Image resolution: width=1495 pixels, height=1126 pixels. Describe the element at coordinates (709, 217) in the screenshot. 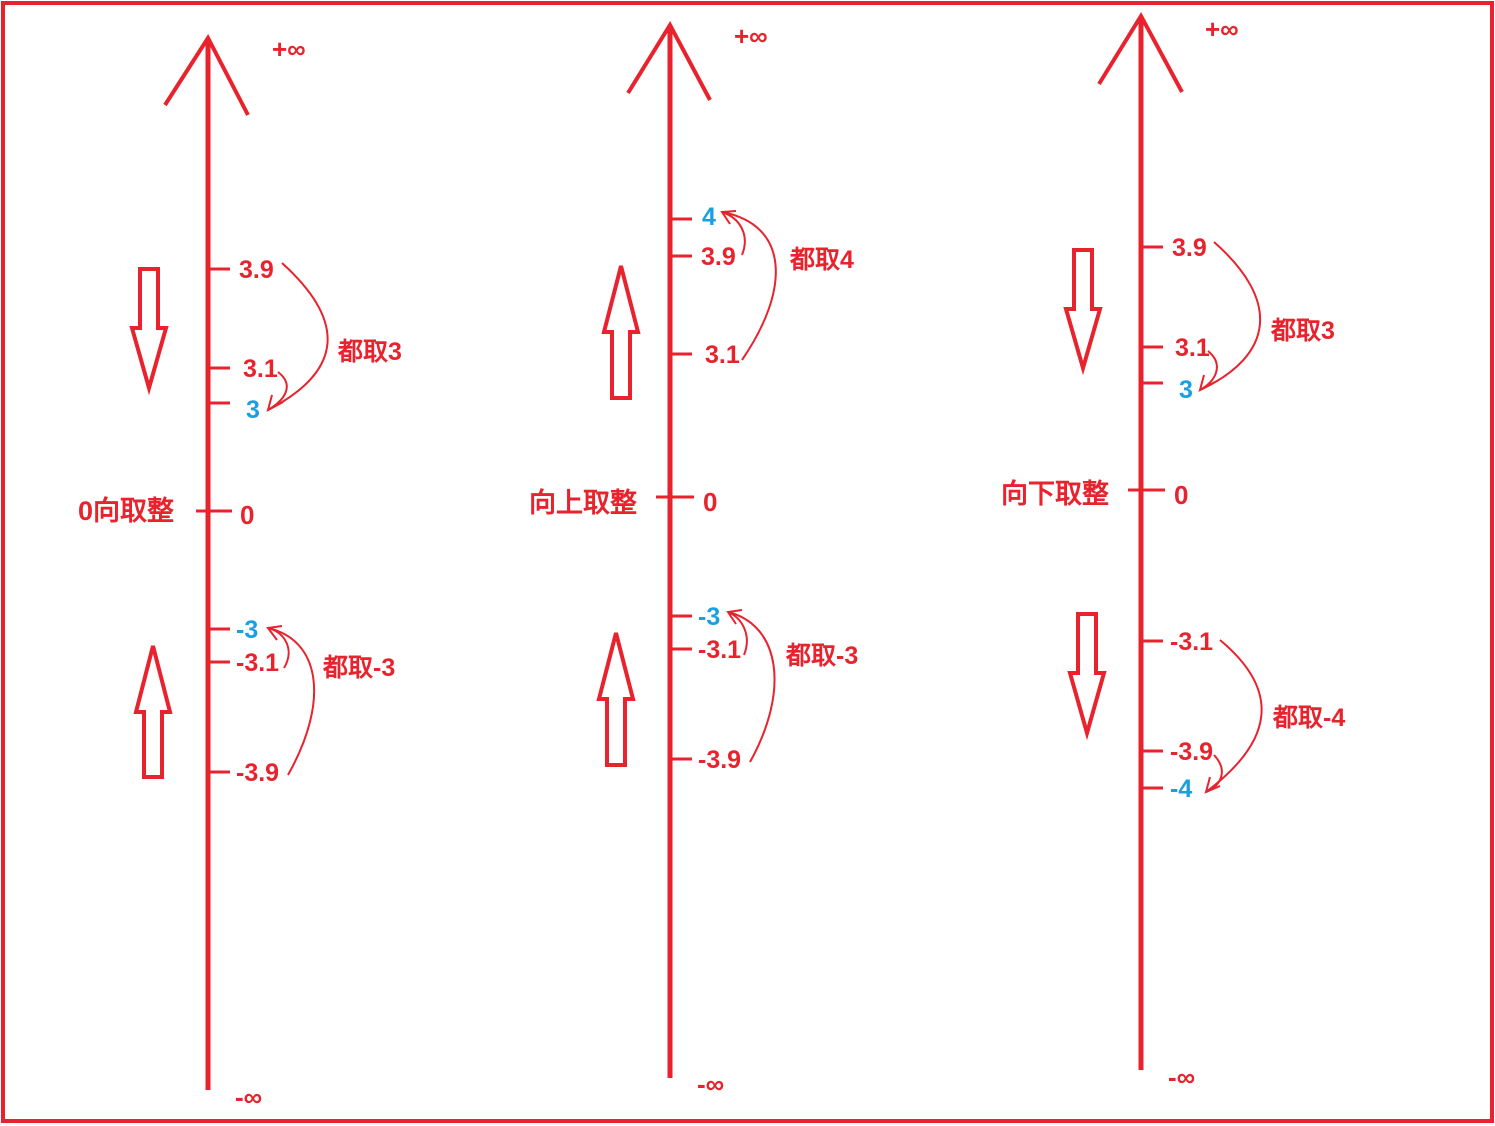

I see `rounded-value-label: 4` at that location.